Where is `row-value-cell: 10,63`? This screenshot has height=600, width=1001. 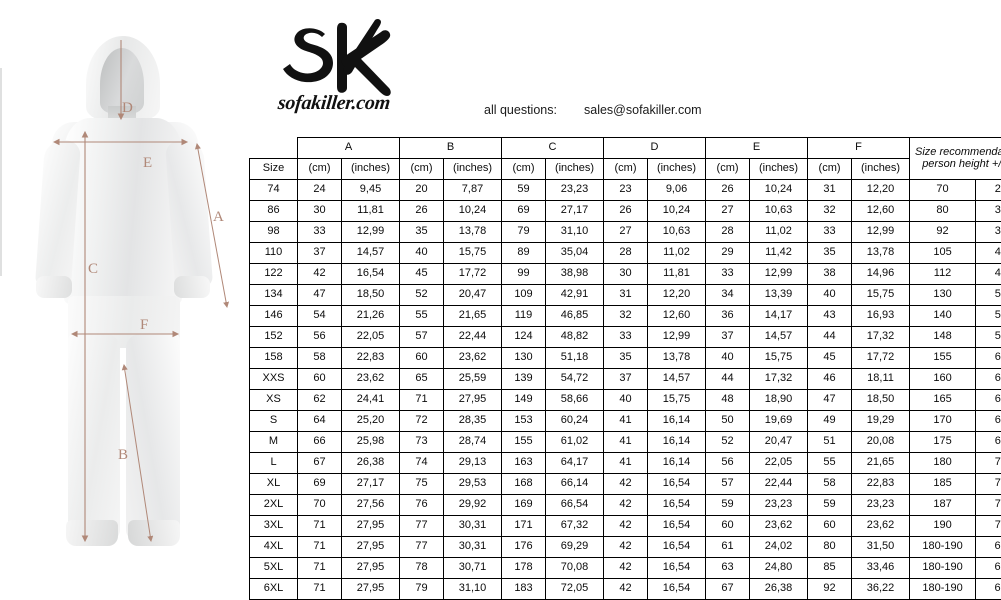 row-value-cell: 10,63 is located at coordinates (779, 211).